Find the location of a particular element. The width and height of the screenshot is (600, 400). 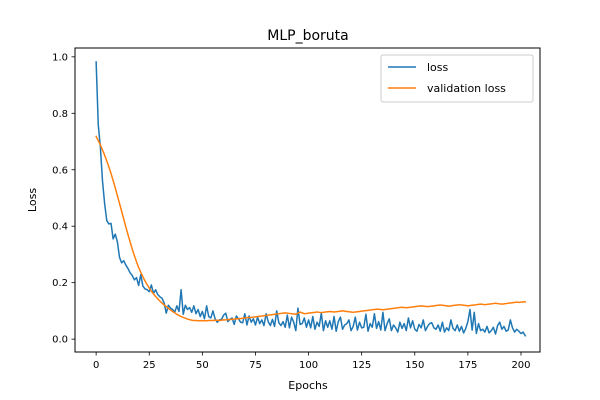

legend-box is located at coordinates (457, 78).